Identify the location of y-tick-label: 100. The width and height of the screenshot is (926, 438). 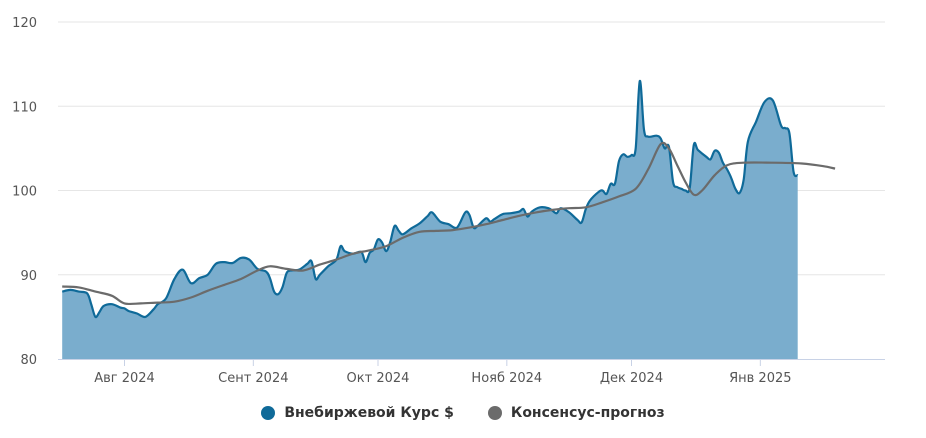
(24, 192).